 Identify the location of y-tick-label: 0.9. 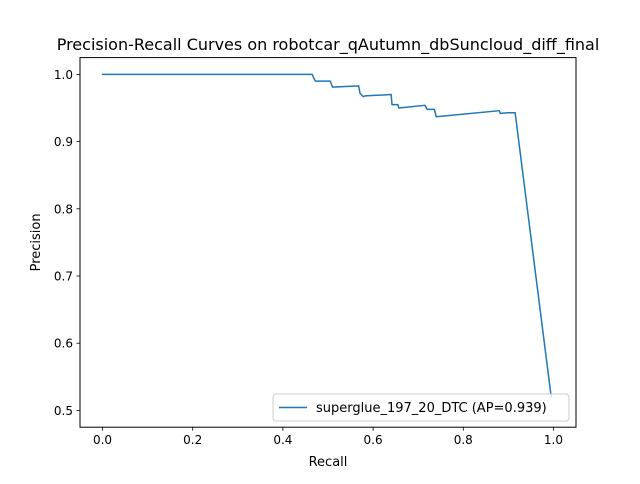
(63, 142).